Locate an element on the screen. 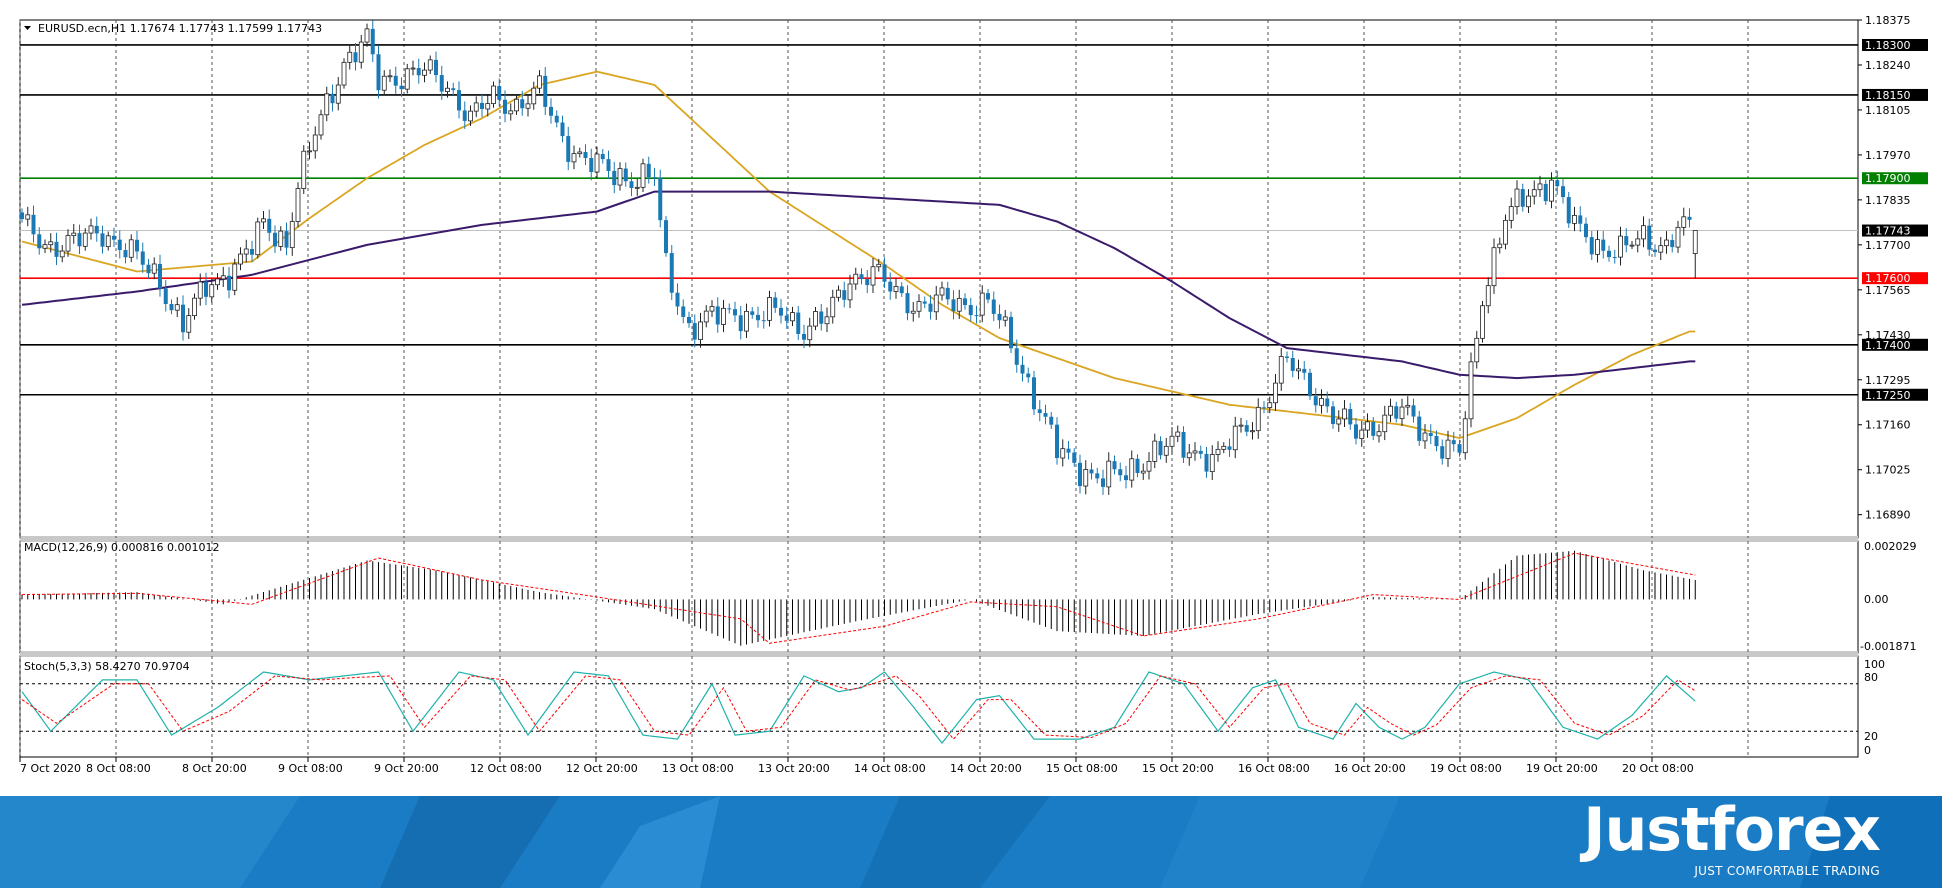 The image size is (1942, 892). time-label: 15 Oct 20:00 is located at coordinates (1178, 768).